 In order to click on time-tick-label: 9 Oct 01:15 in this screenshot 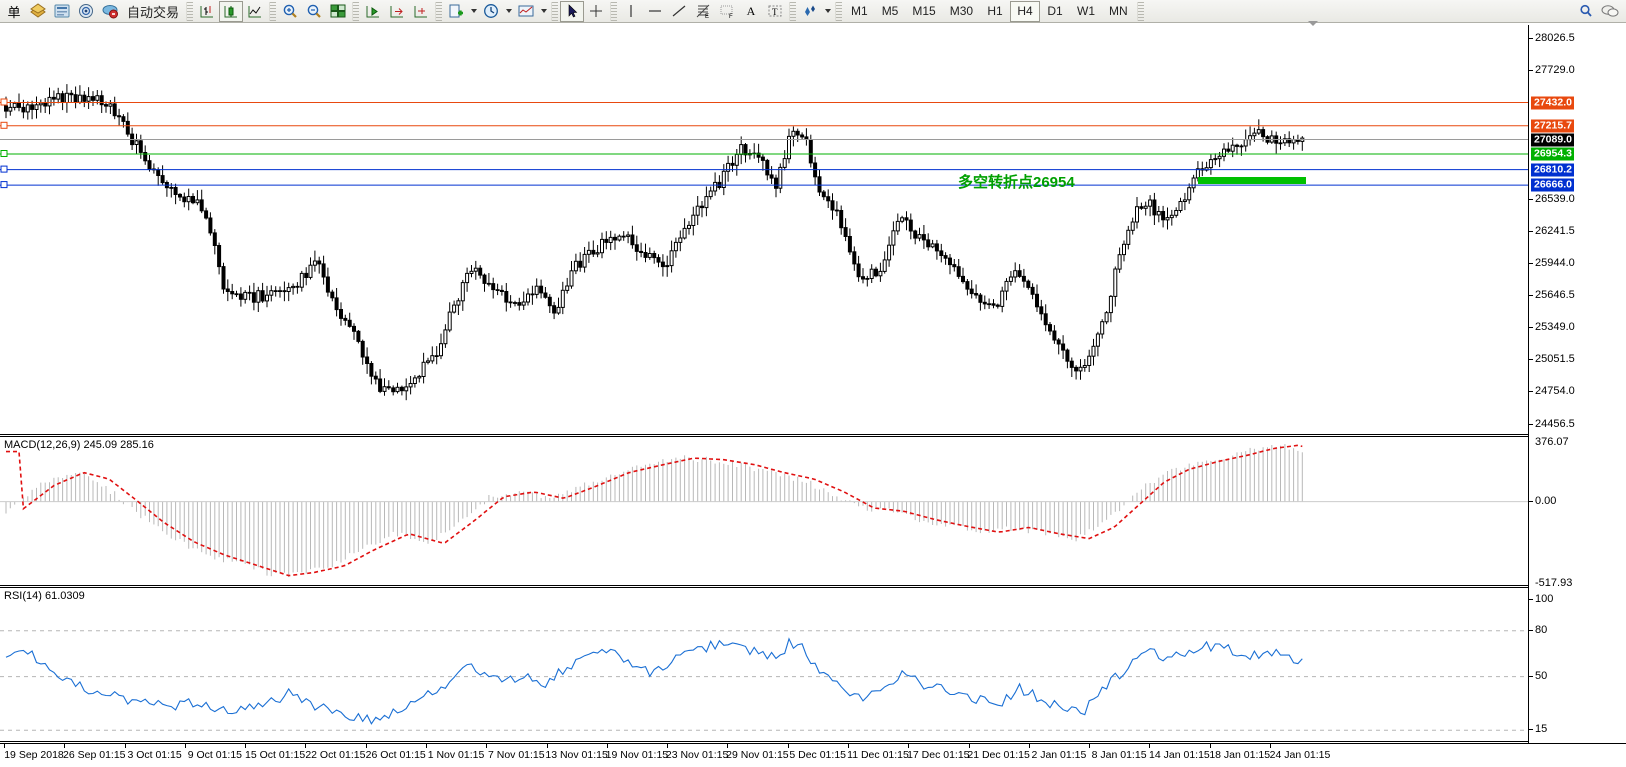, I will do `click(215, 755)`.